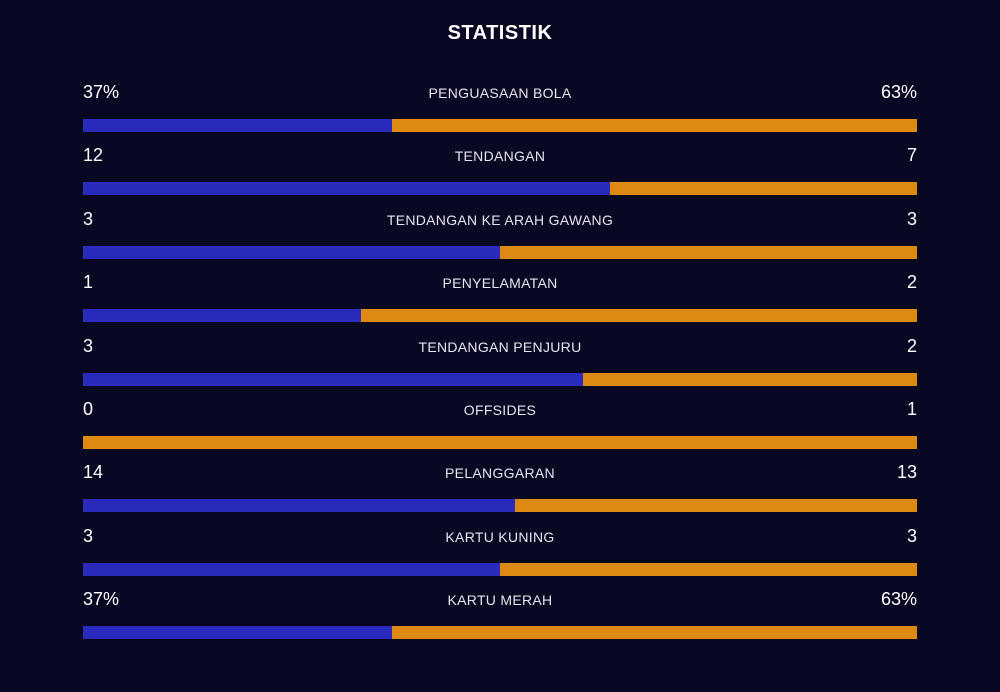 This screenshot has height=692, width=1000. What do you see at coordinates (906, 472) in the screenshot?
I see `away-value: 13` at bounding box center [906, 472].